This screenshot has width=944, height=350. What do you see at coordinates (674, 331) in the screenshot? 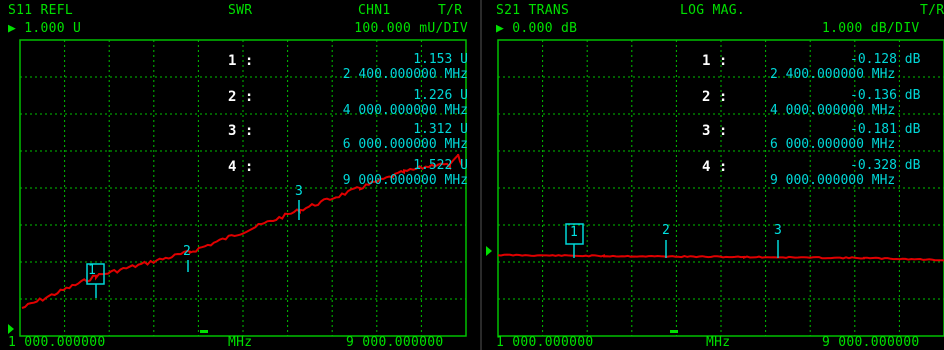
I see `s21-center-tick` at bounding box center [674, 331].